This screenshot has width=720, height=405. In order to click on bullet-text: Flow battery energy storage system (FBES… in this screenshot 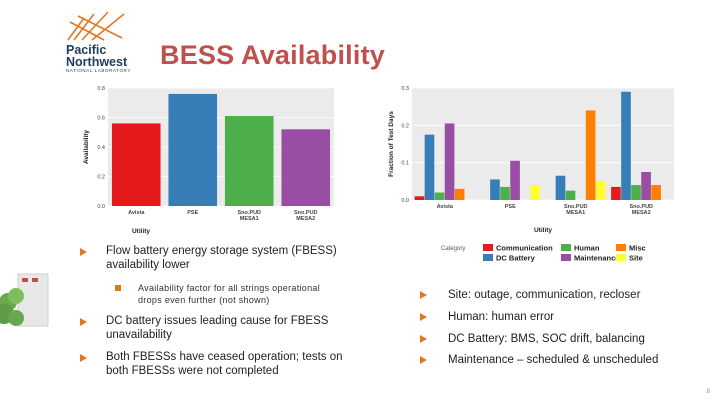, I will do `click(221, 258)`.